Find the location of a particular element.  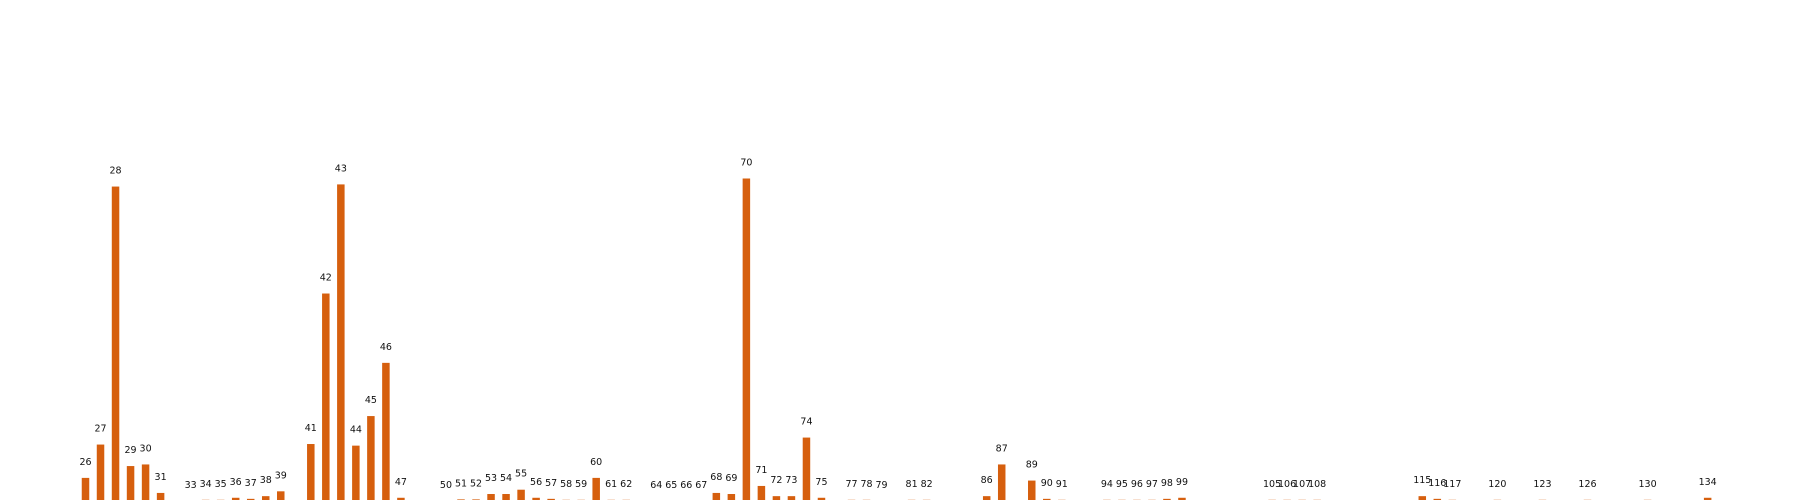

data-label-41: 41 is located at coordinates (311, 428).